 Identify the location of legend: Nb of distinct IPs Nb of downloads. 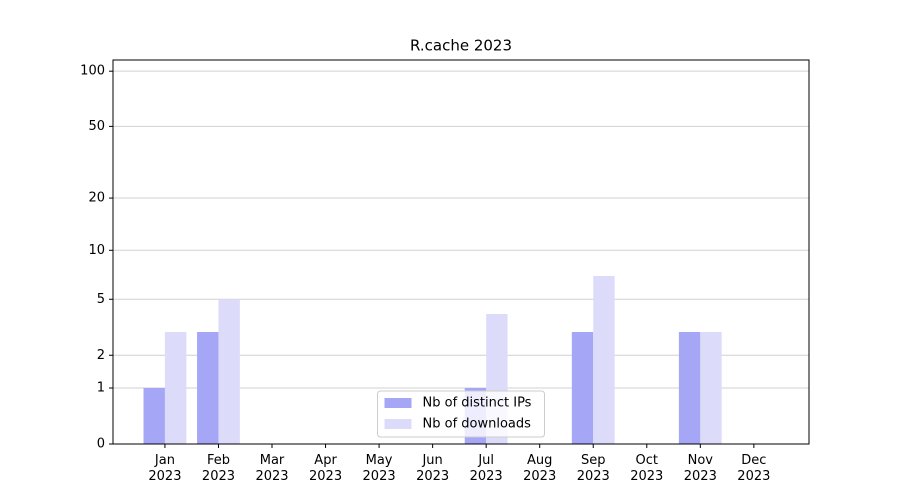
(461, 414).